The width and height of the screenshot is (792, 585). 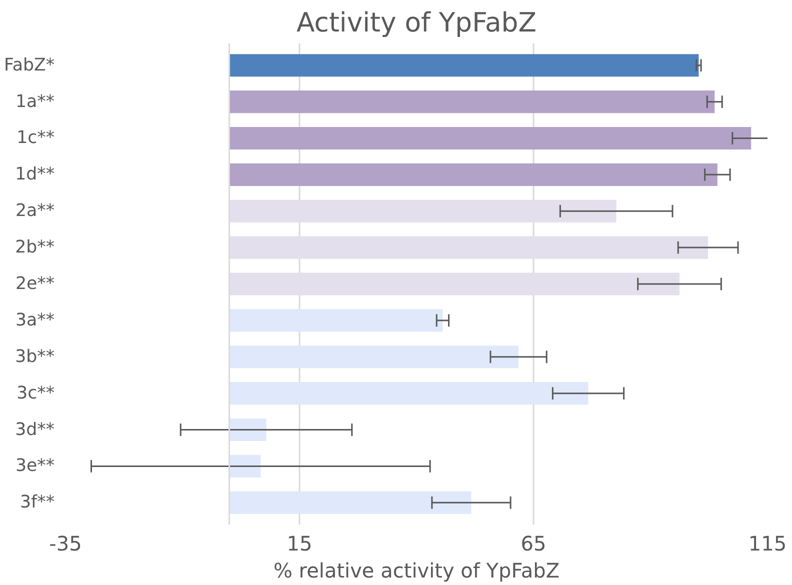 I want to click on x-tick-label: 15, so click(x=299, y=544).